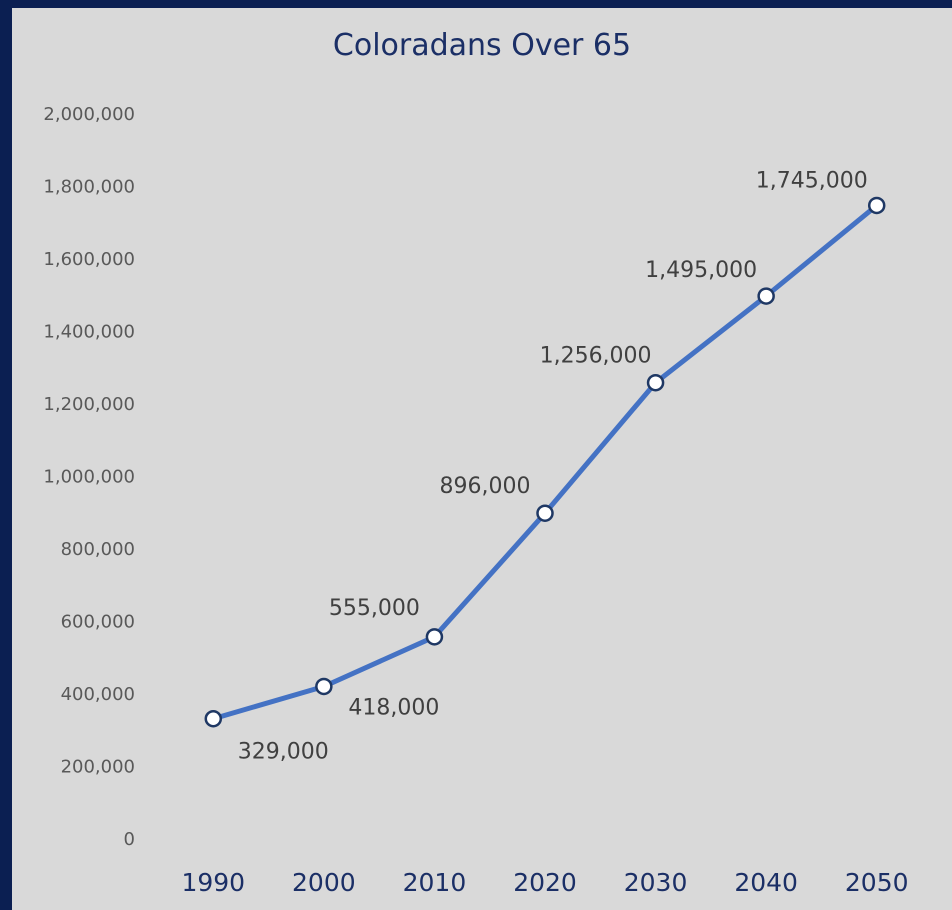 The height and width of the screenshot is (910, 952). What do you see at coordinates (283, 752) in the screenshot?
I see `data-label: 329,000` at bounding box center [283, 752].